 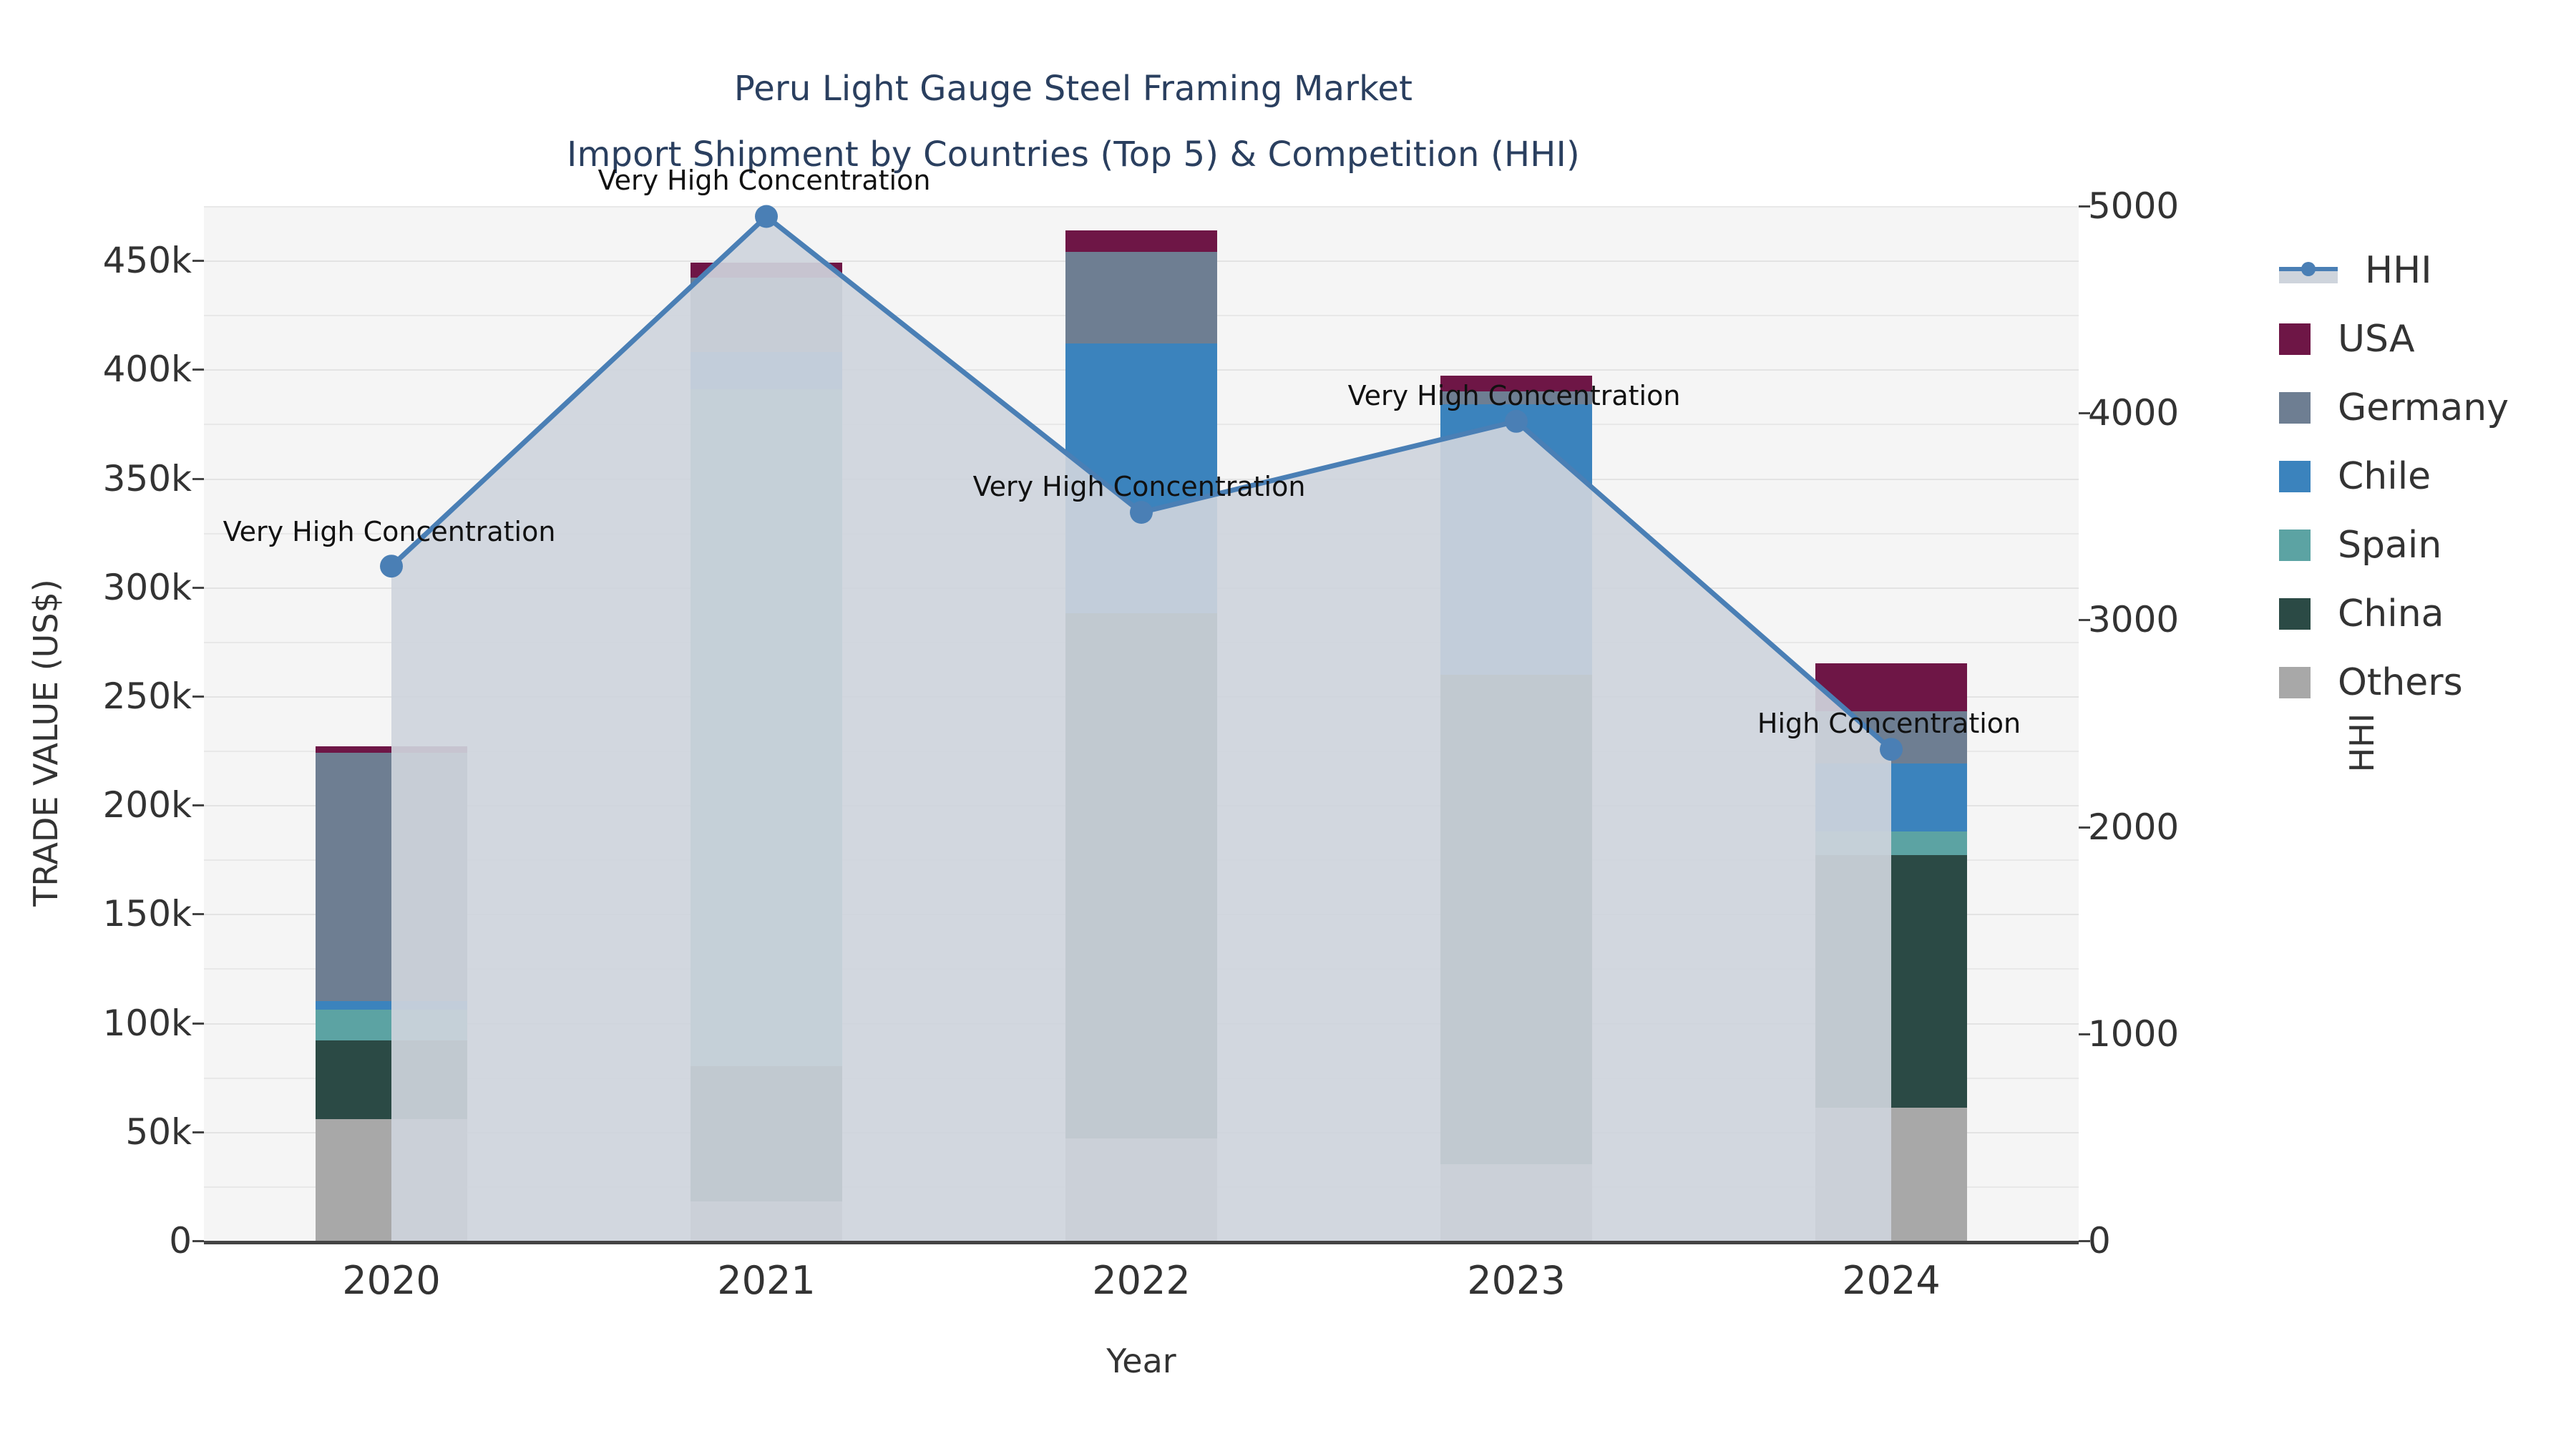 What do you see at coordinates (2384, 476) in the screenshot?
I see `legend-label-chile: Chile` at bounding box center [2384, 476].